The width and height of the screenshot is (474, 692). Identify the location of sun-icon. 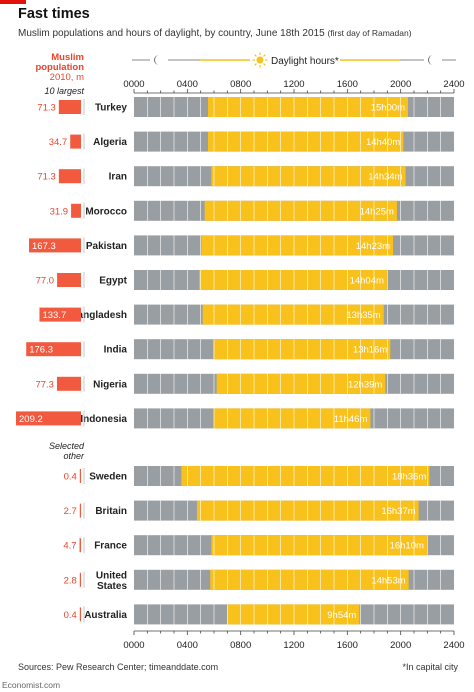
(260, 60).